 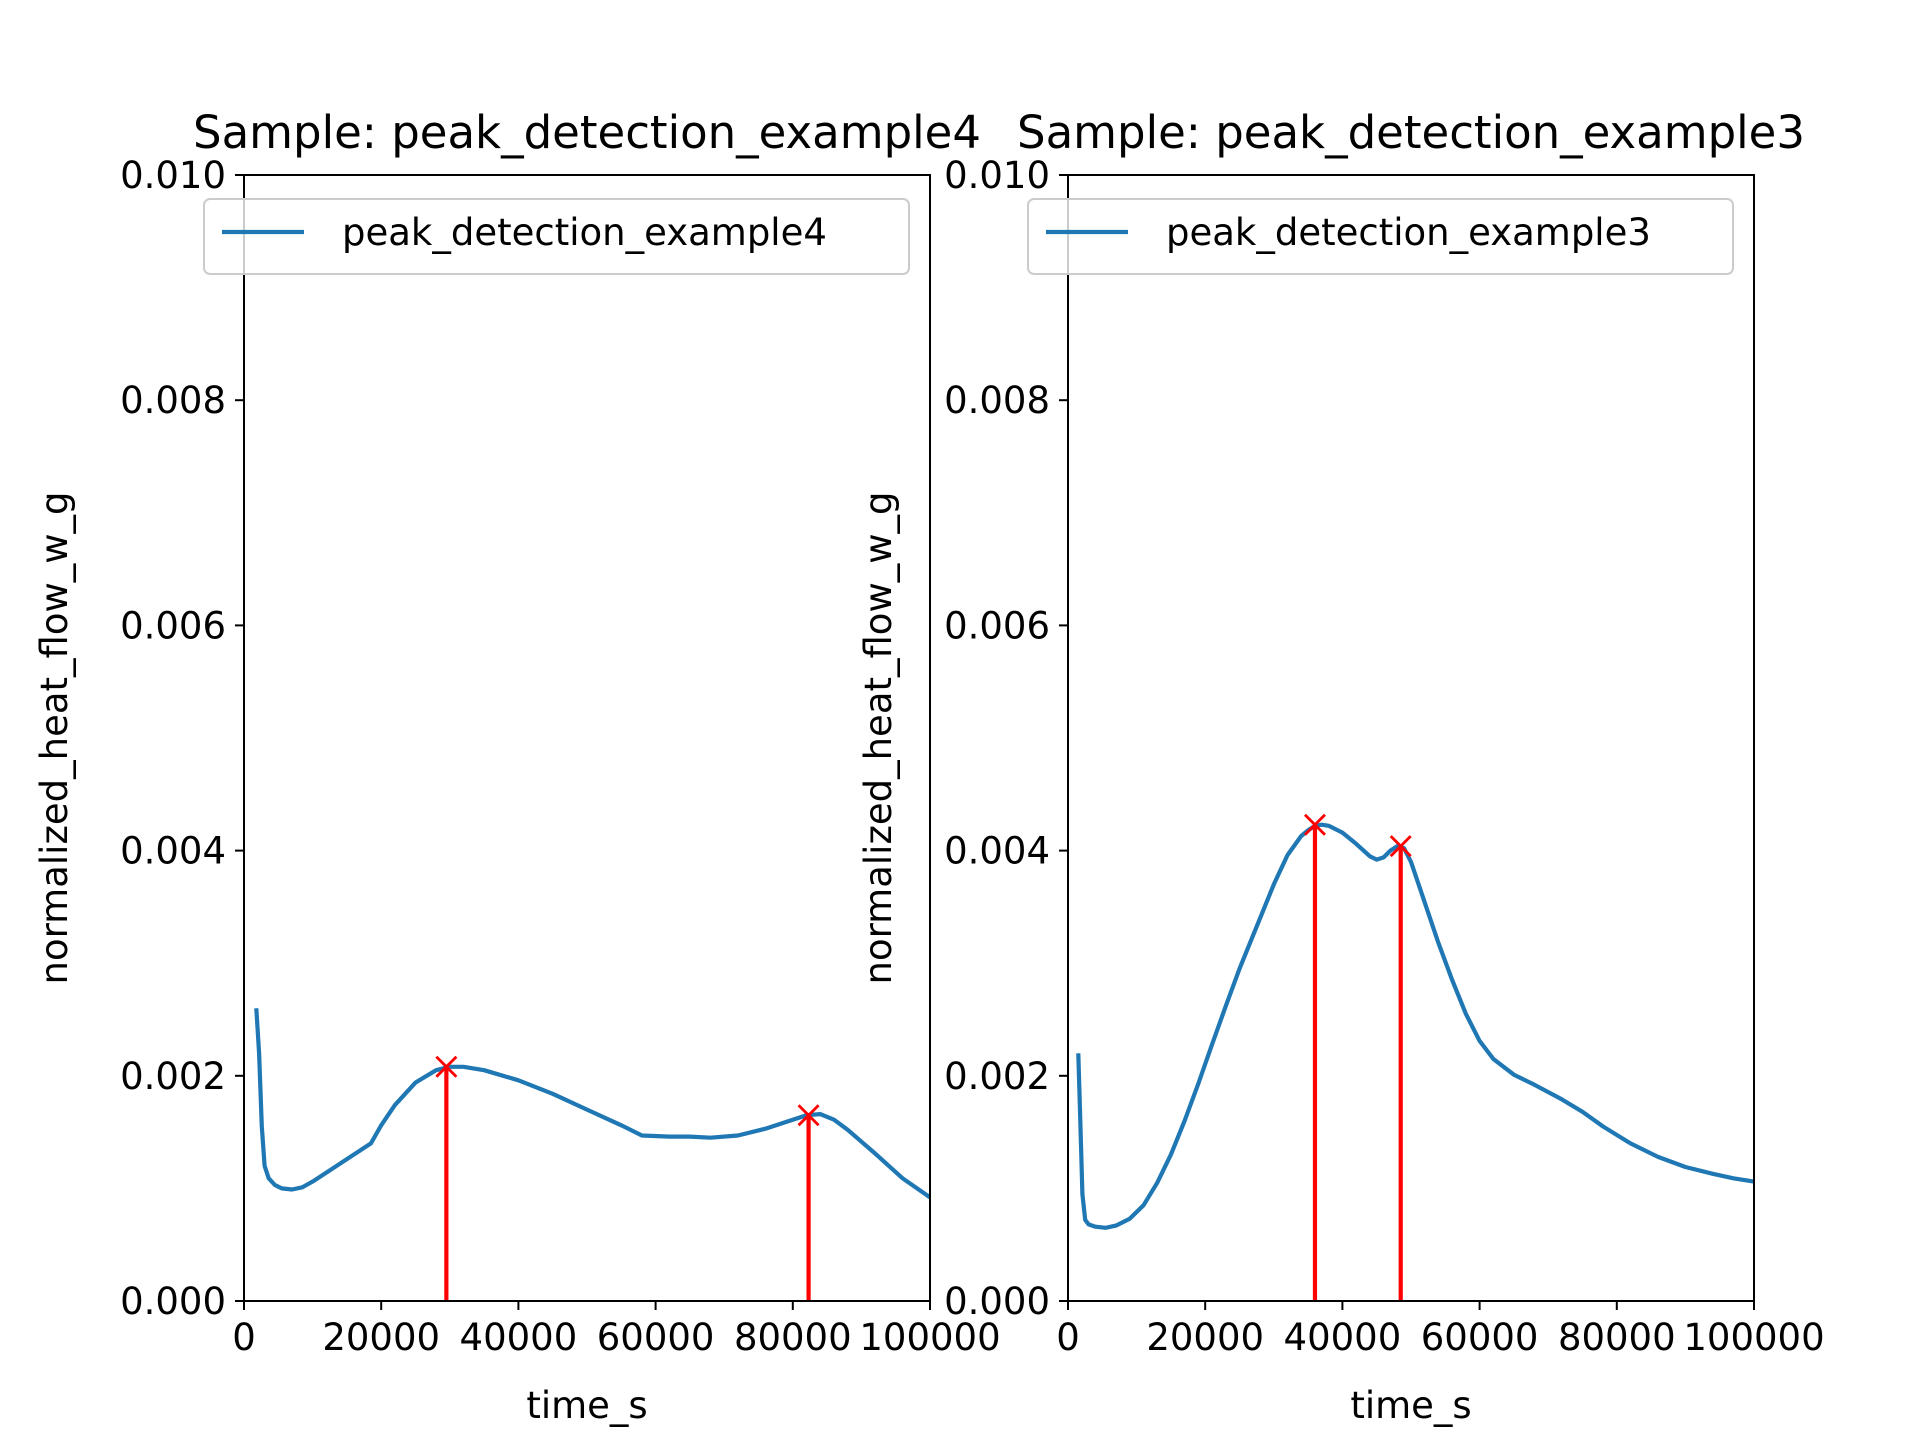 I want to click on legend: peak_detection_example4, so click(x=556, y=236).